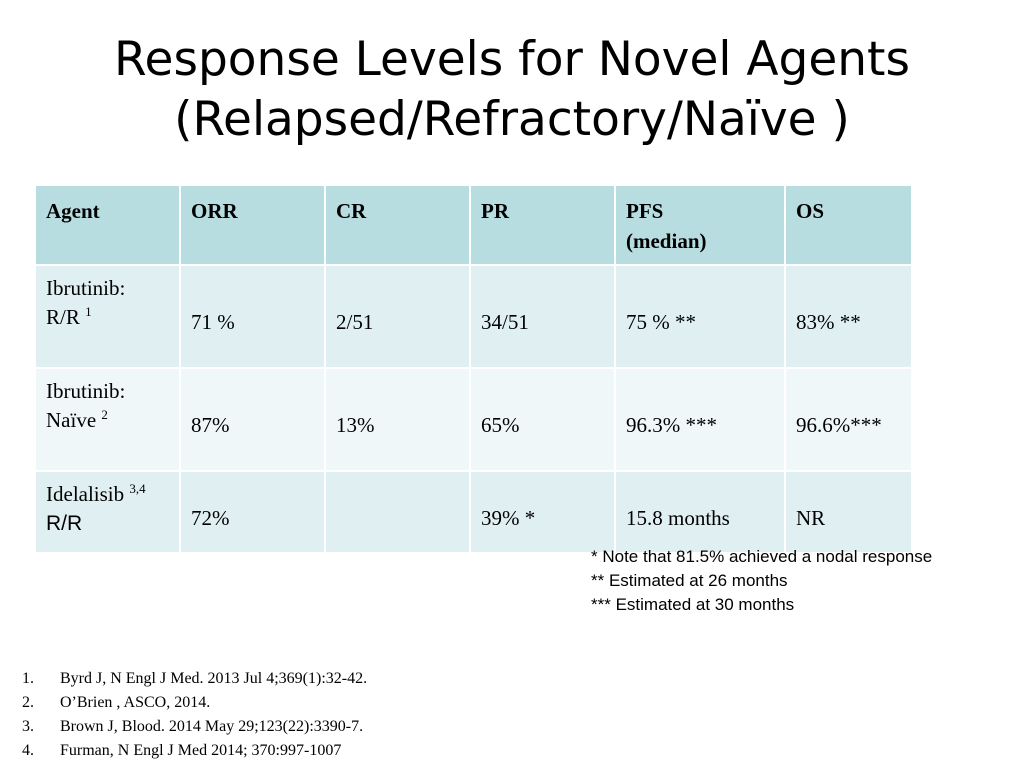 Image resolution: width=1024 pixels, height=768 pixels. Describe the element at coordinates (512, 59) in the screenshot. I see `title-line-1: Response Levels for Novel Agents` at that location.